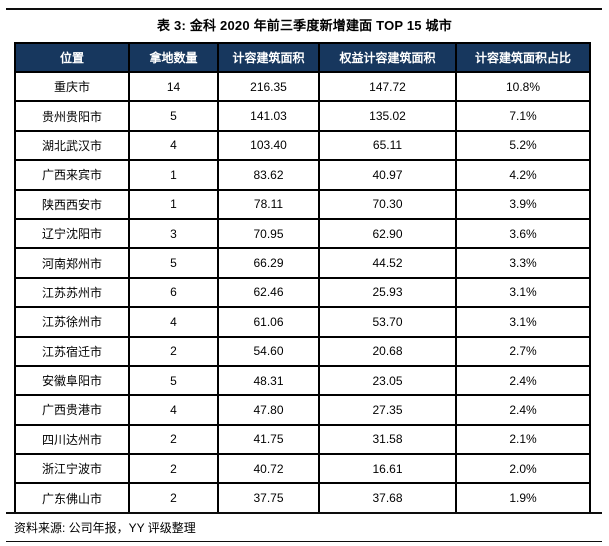 The image size is (609, 546). I want to click on table-cell: 37.75, so click(268, 498).